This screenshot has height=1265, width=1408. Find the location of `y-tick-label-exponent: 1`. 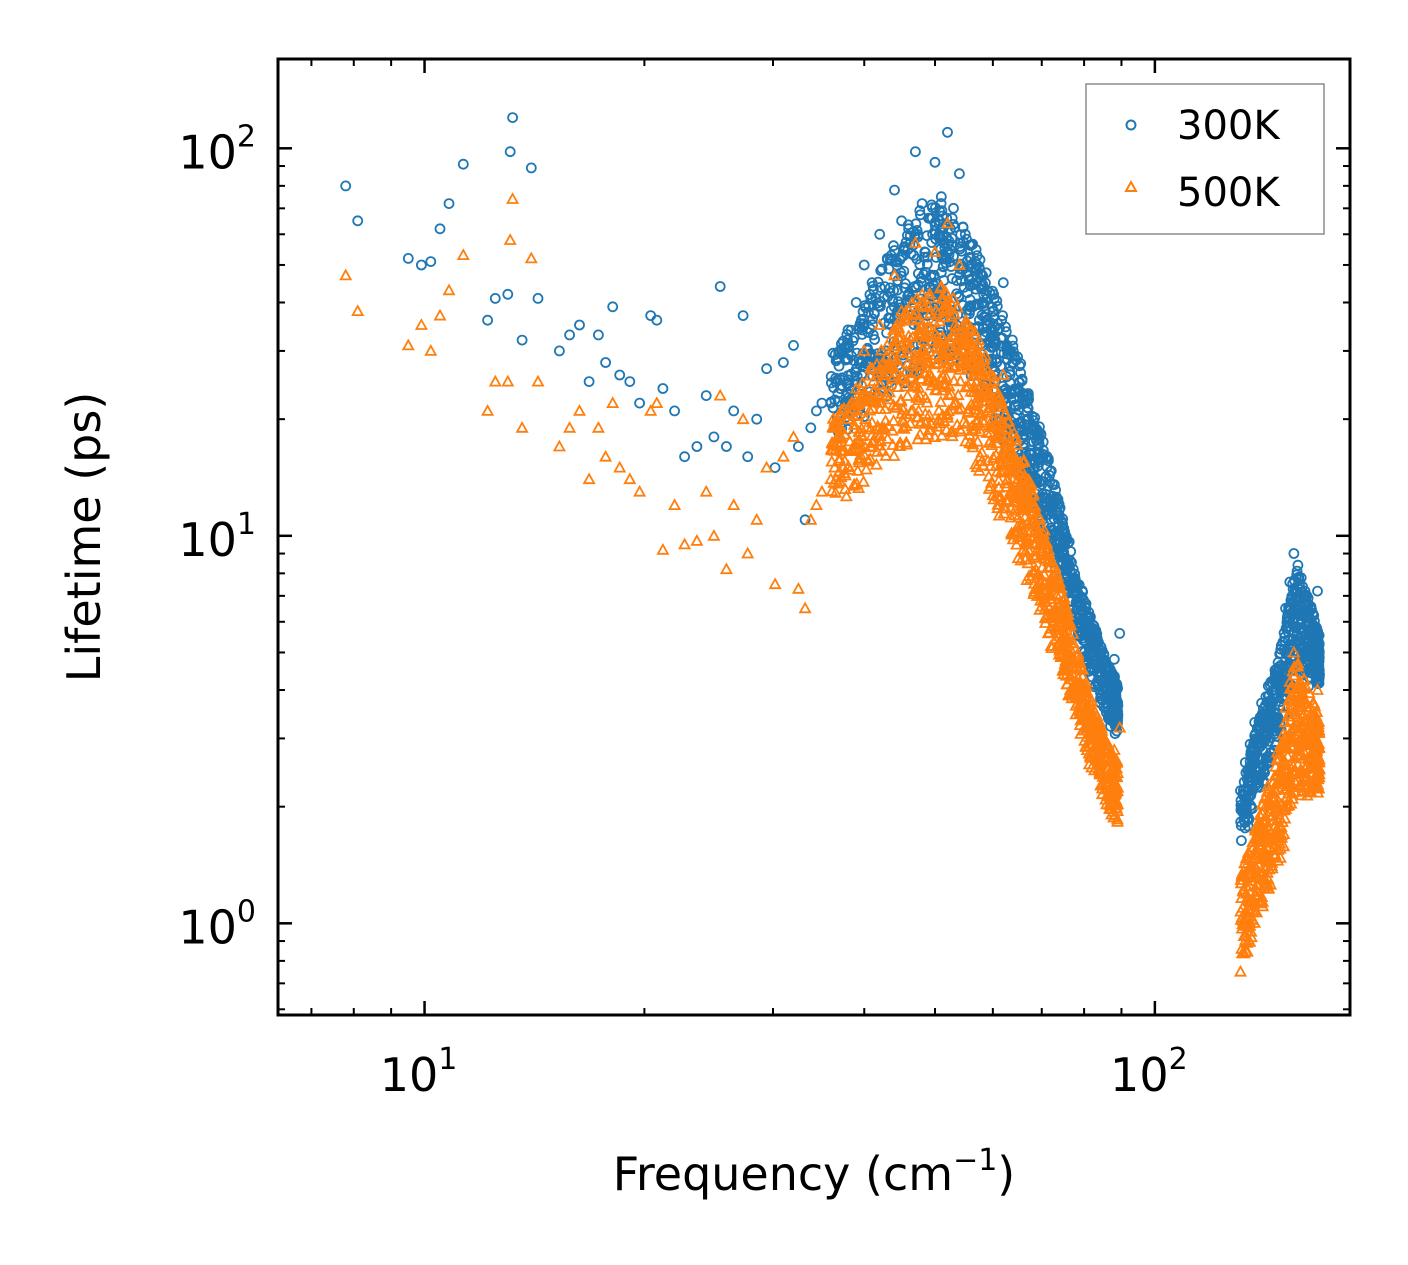

y-tick-label-exponent: 1 is located at coordinates (246, 524).